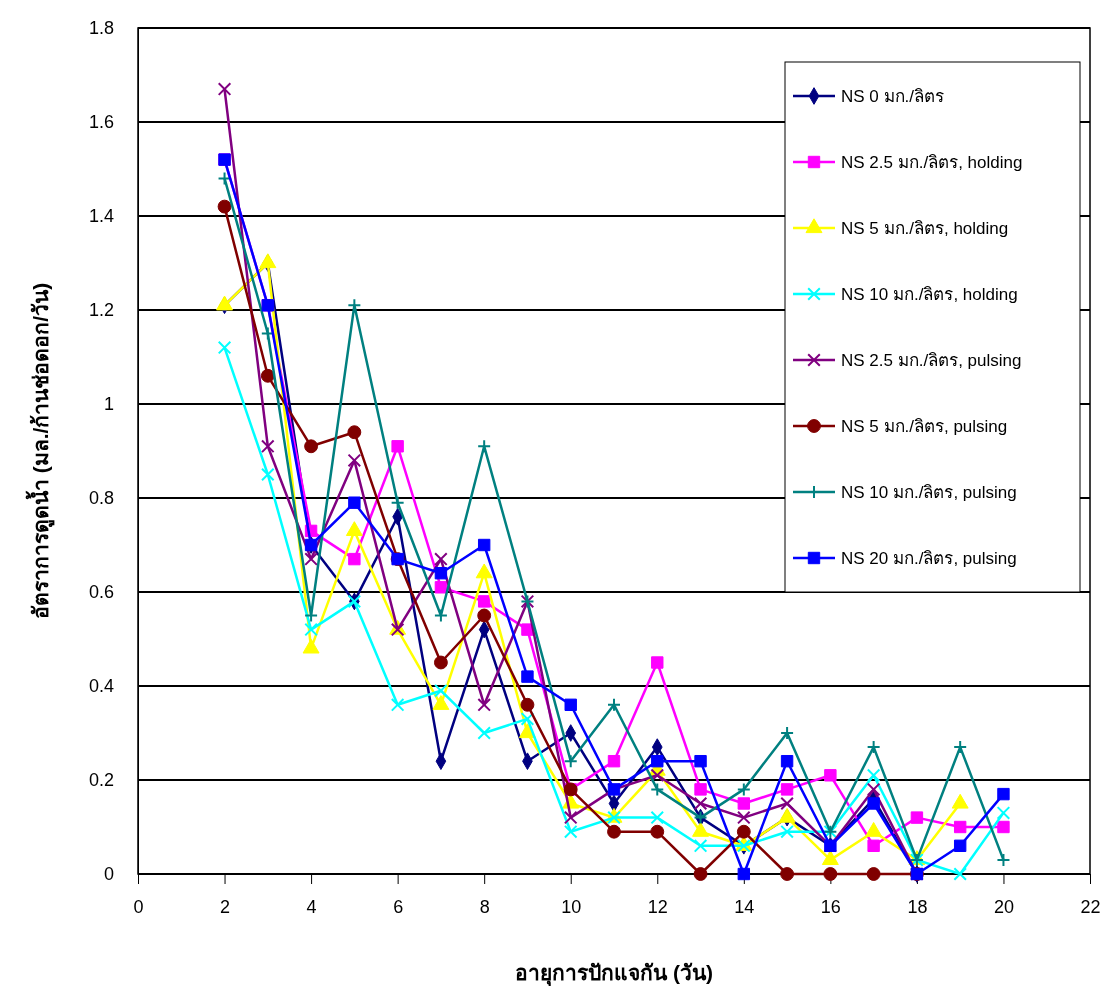  Describe the element at coordinates (311, 906) in the screenshot. I see `x-tick-label: 4` at that location.